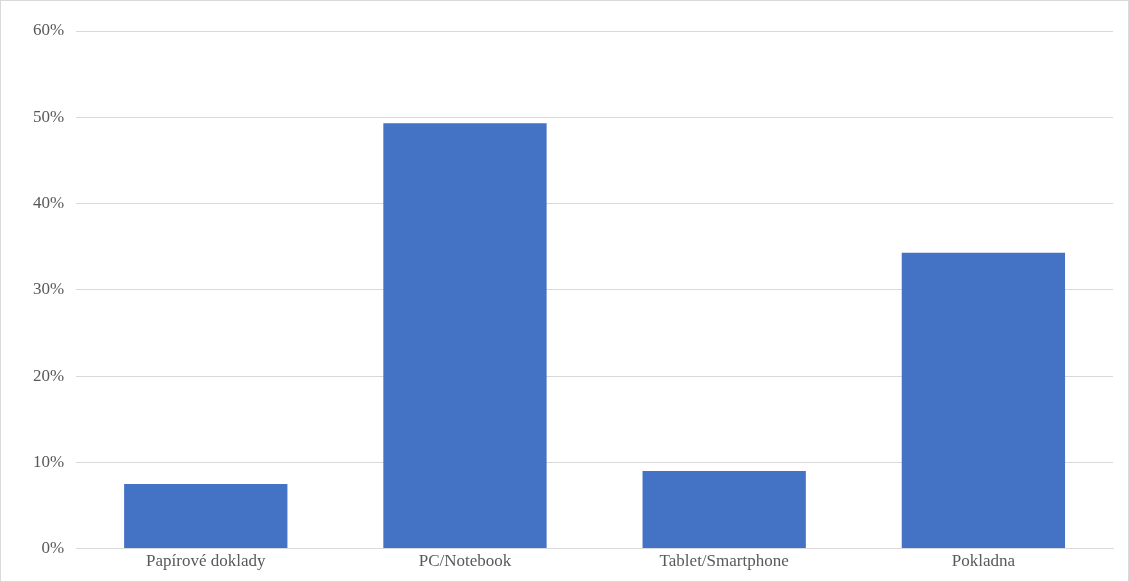  What do you see at coordinates (724, 561) in the screenshot?
I see `x-tick-label: Tablet/Smartphone` at bounding box center [724, 561].